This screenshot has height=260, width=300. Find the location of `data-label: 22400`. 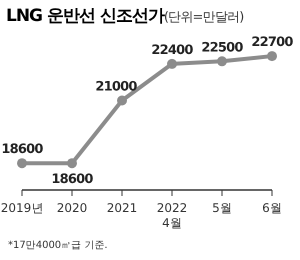

data-label: 22400 is located at coordinates (172, 50).